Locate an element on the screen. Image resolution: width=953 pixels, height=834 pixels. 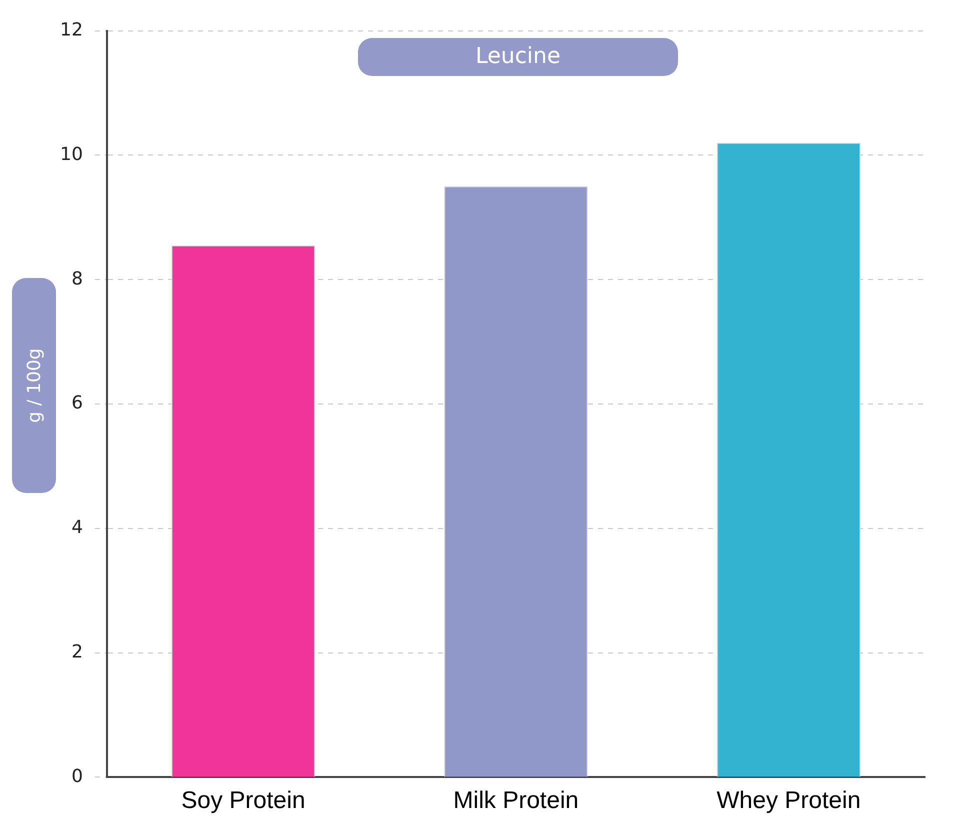
y-tick-label: 6 is located at coordinates (77, 403).